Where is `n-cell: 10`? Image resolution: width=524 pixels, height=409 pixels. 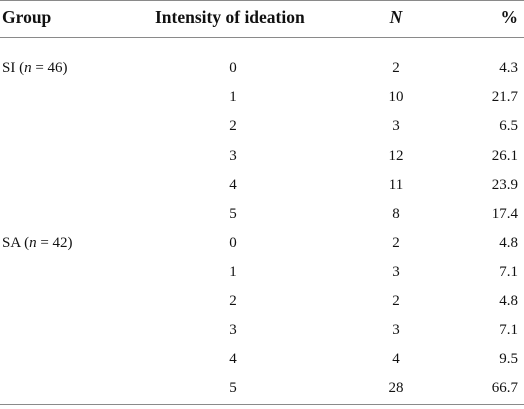 n-cell: 10 is located at coordinates (396, 97).